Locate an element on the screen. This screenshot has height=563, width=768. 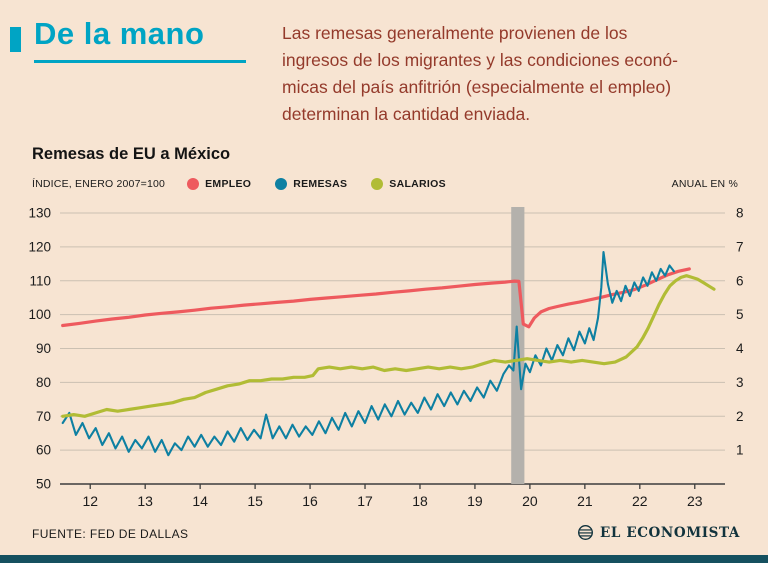
svg-text: 130 is located at coordinates (39, 213).